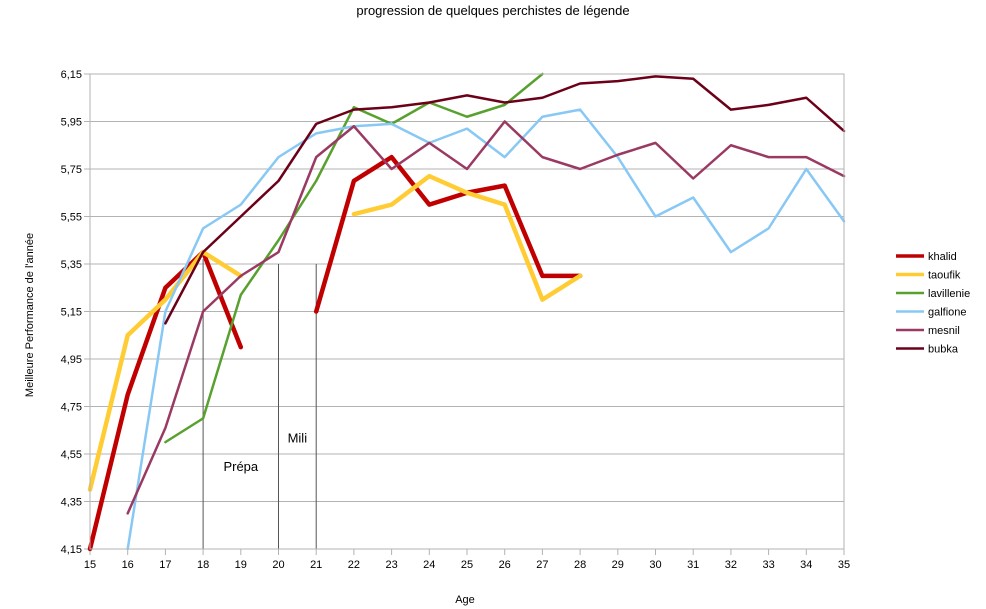 The height and width of the screenshot is (609, 986). I want to click on x-tick-label: 20, so click(278, 565).